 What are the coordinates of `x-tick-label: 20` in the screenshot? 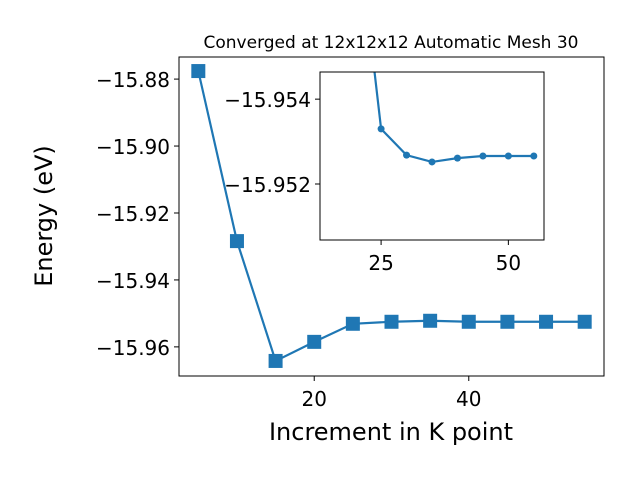 It's located at (314, 399).